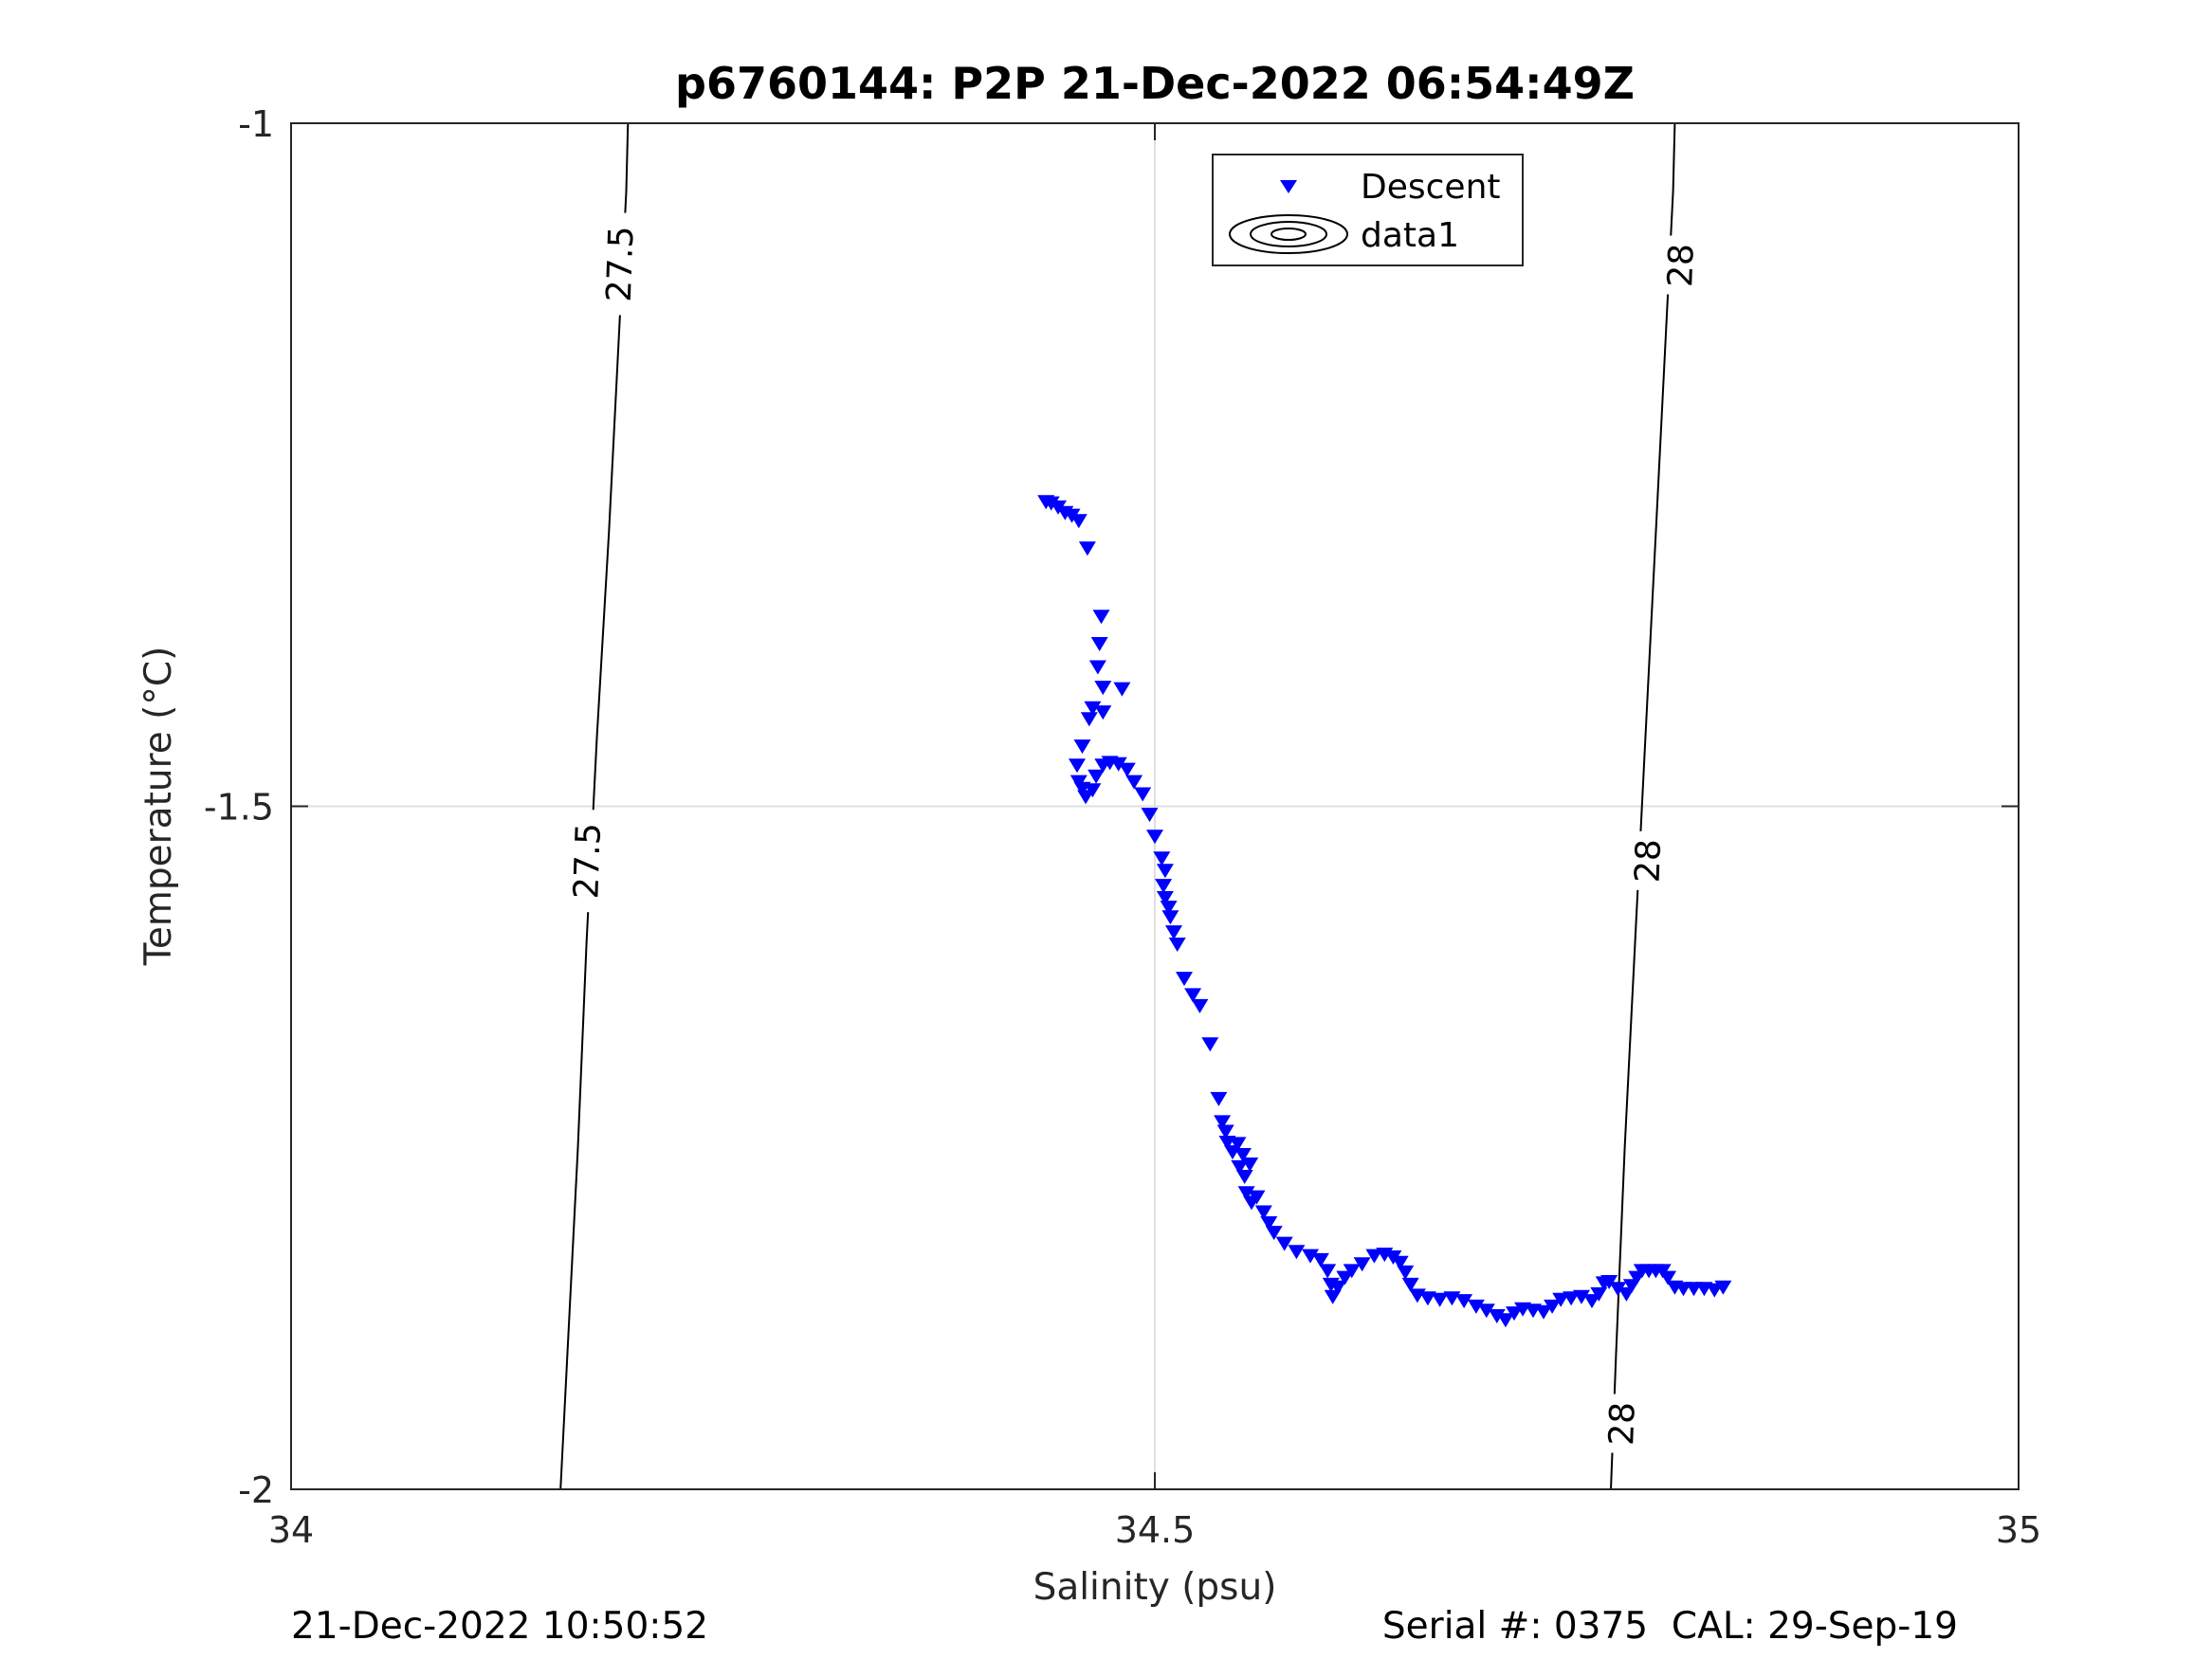 This screenshot has width=2212, height=1659. What do you see at coordinates (291, 1530) in the screenshot?
I see `x-tick-label: 34` at bounding box center [291, 1530].